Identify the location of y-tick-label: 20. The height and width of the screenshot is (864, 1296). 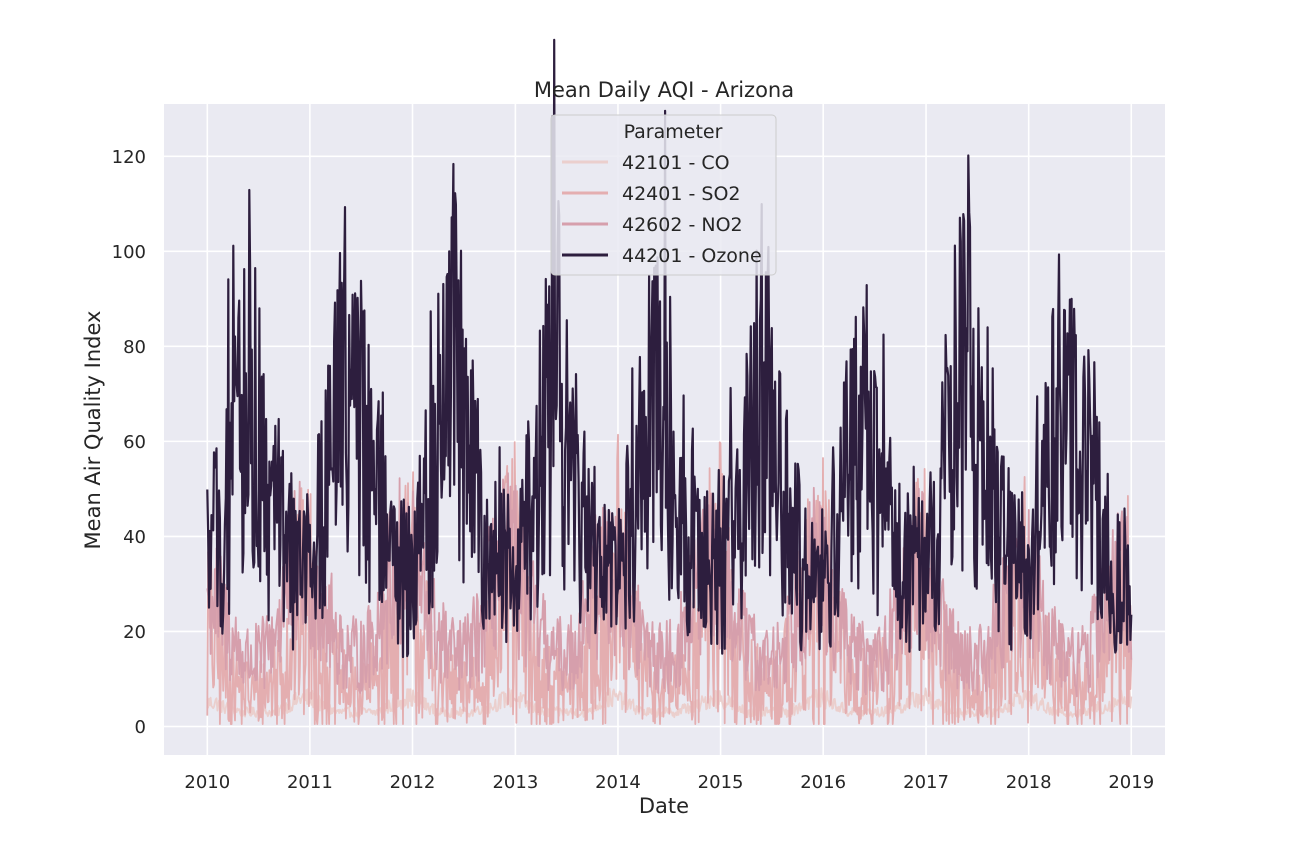
(134, 632).